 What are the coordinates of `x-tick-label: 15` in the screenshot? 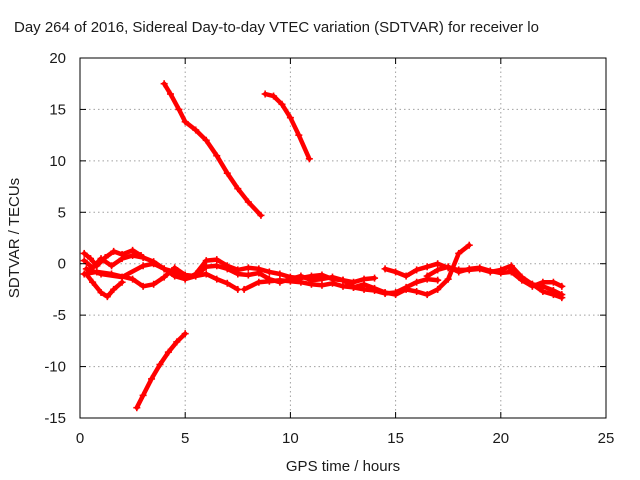 It's located at (395, 438).